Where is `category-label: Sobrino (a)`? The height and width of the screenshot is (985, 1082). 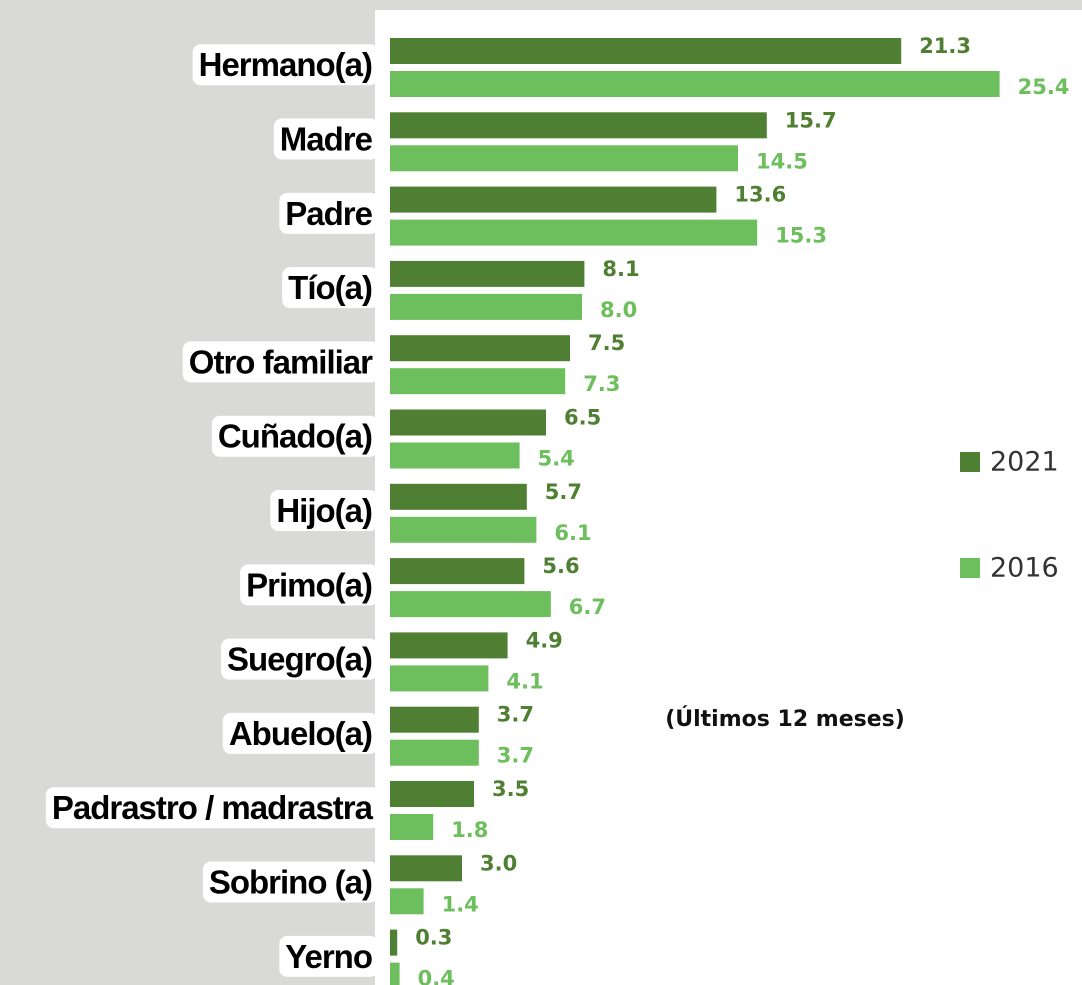
category-label: Sobrino (a) is located at coordinates (290, 882).